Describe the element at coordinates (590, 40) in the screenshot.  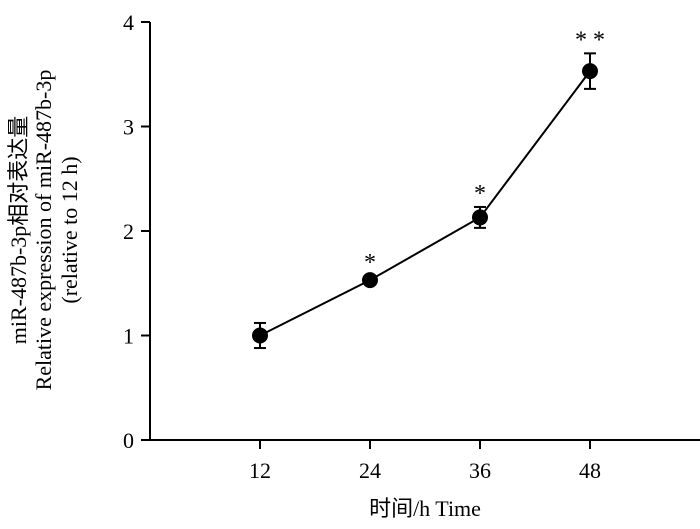
I see `significance-label: * *` at that location.